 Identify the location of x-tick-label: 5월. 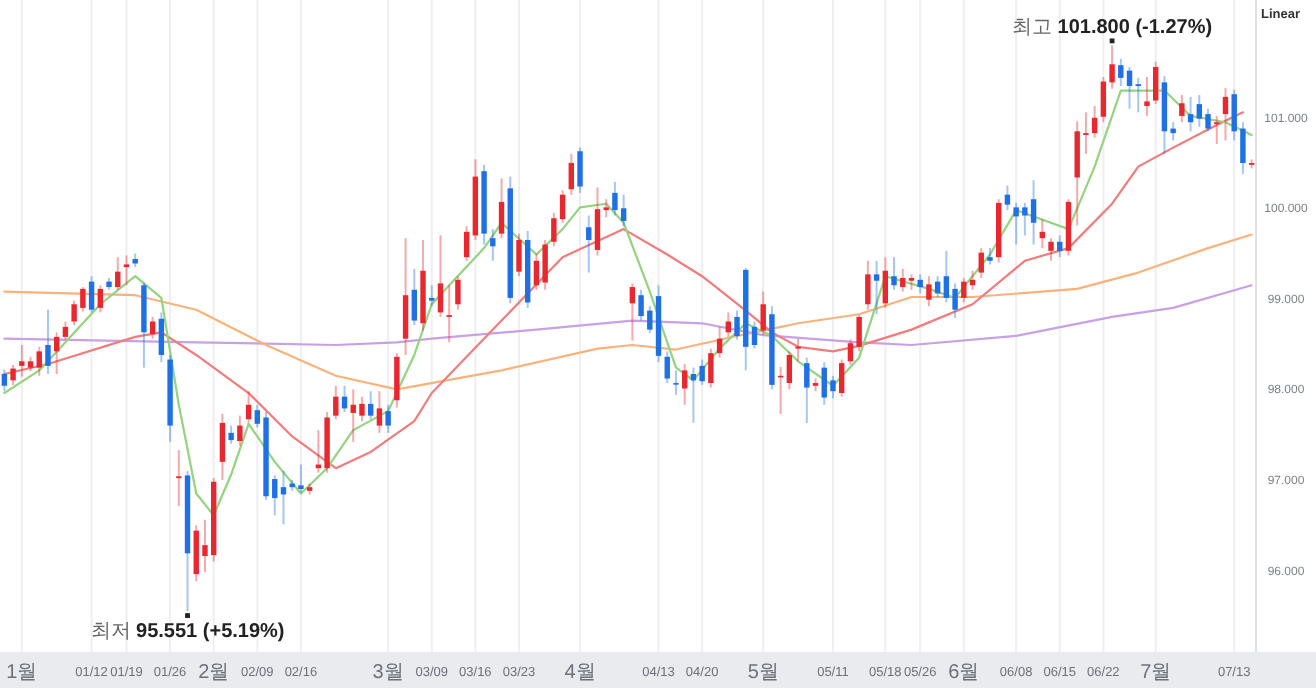
(763, 673).